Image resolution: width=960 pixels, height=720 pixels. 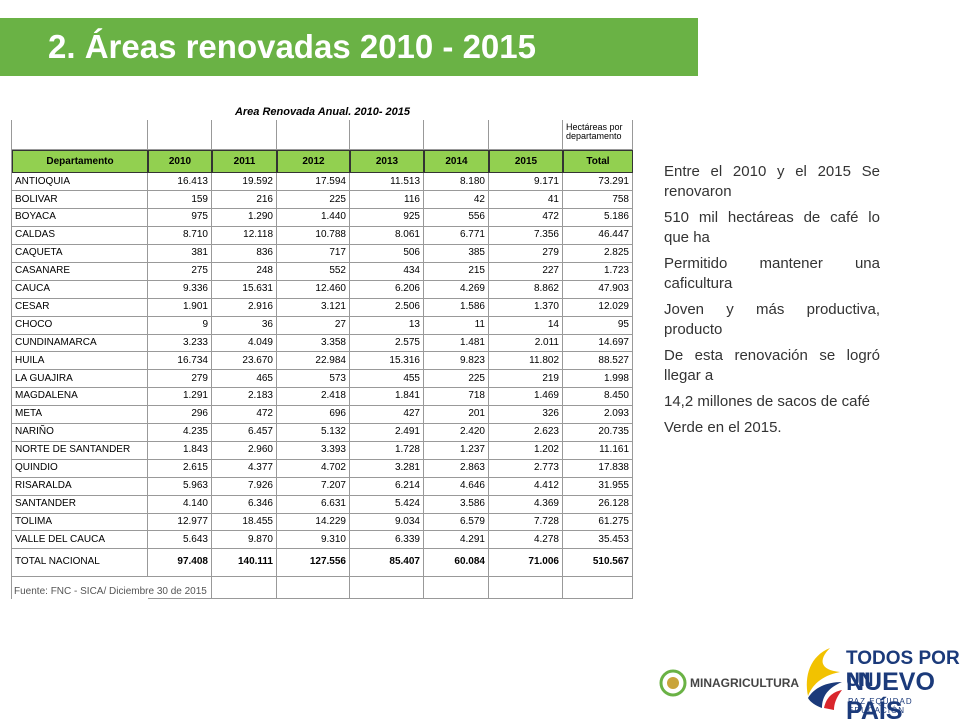 I want to click on table-cell: 5.132, so click(x=313, y=432).